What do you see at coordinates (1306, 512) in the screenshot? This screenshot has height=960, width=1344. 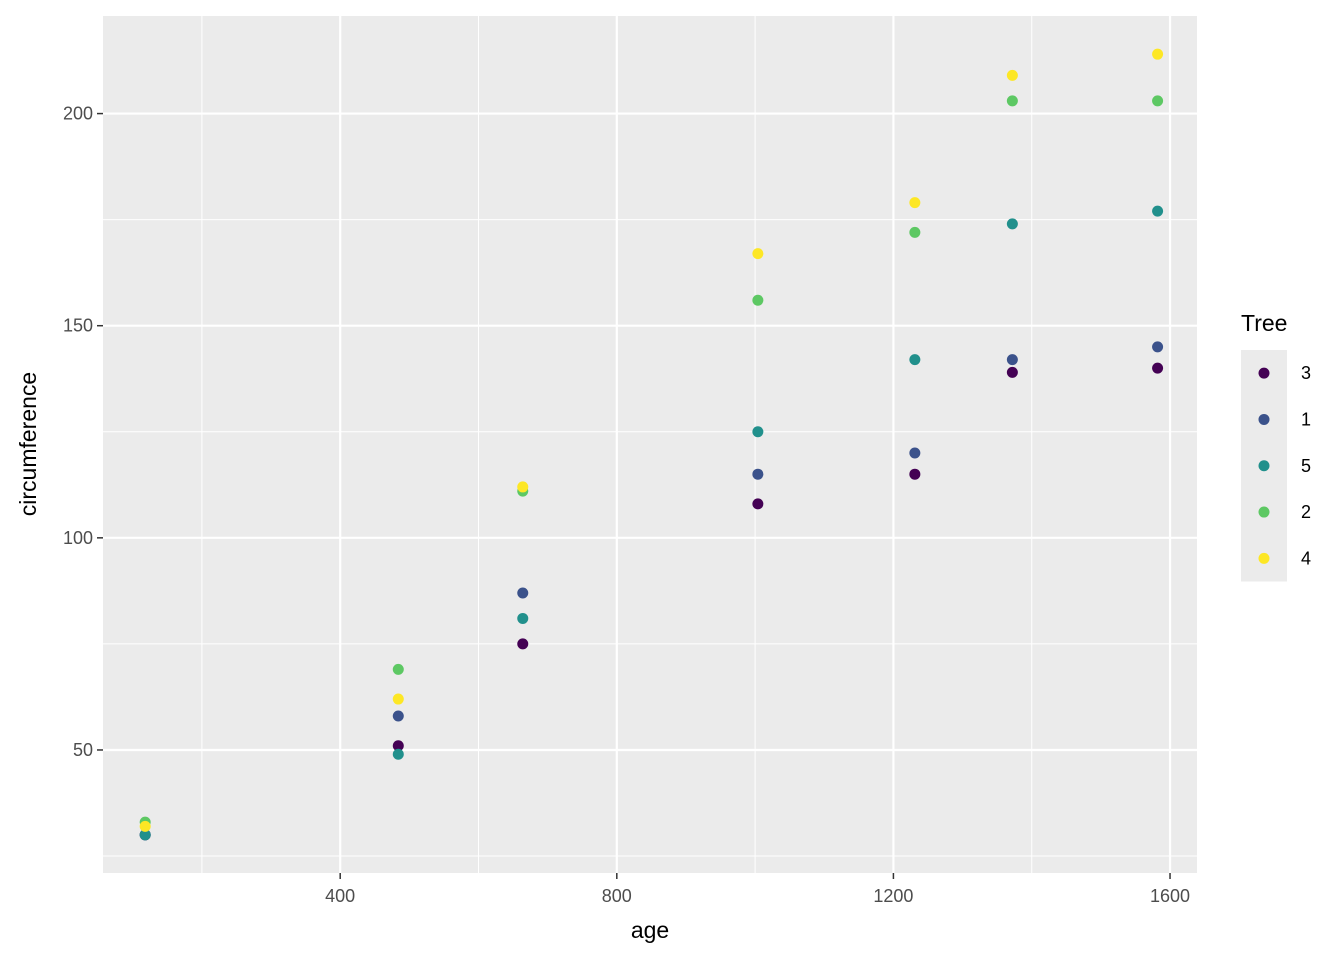 I see `legend-label-tree-2: 2` at bounding box center [1306, 512].